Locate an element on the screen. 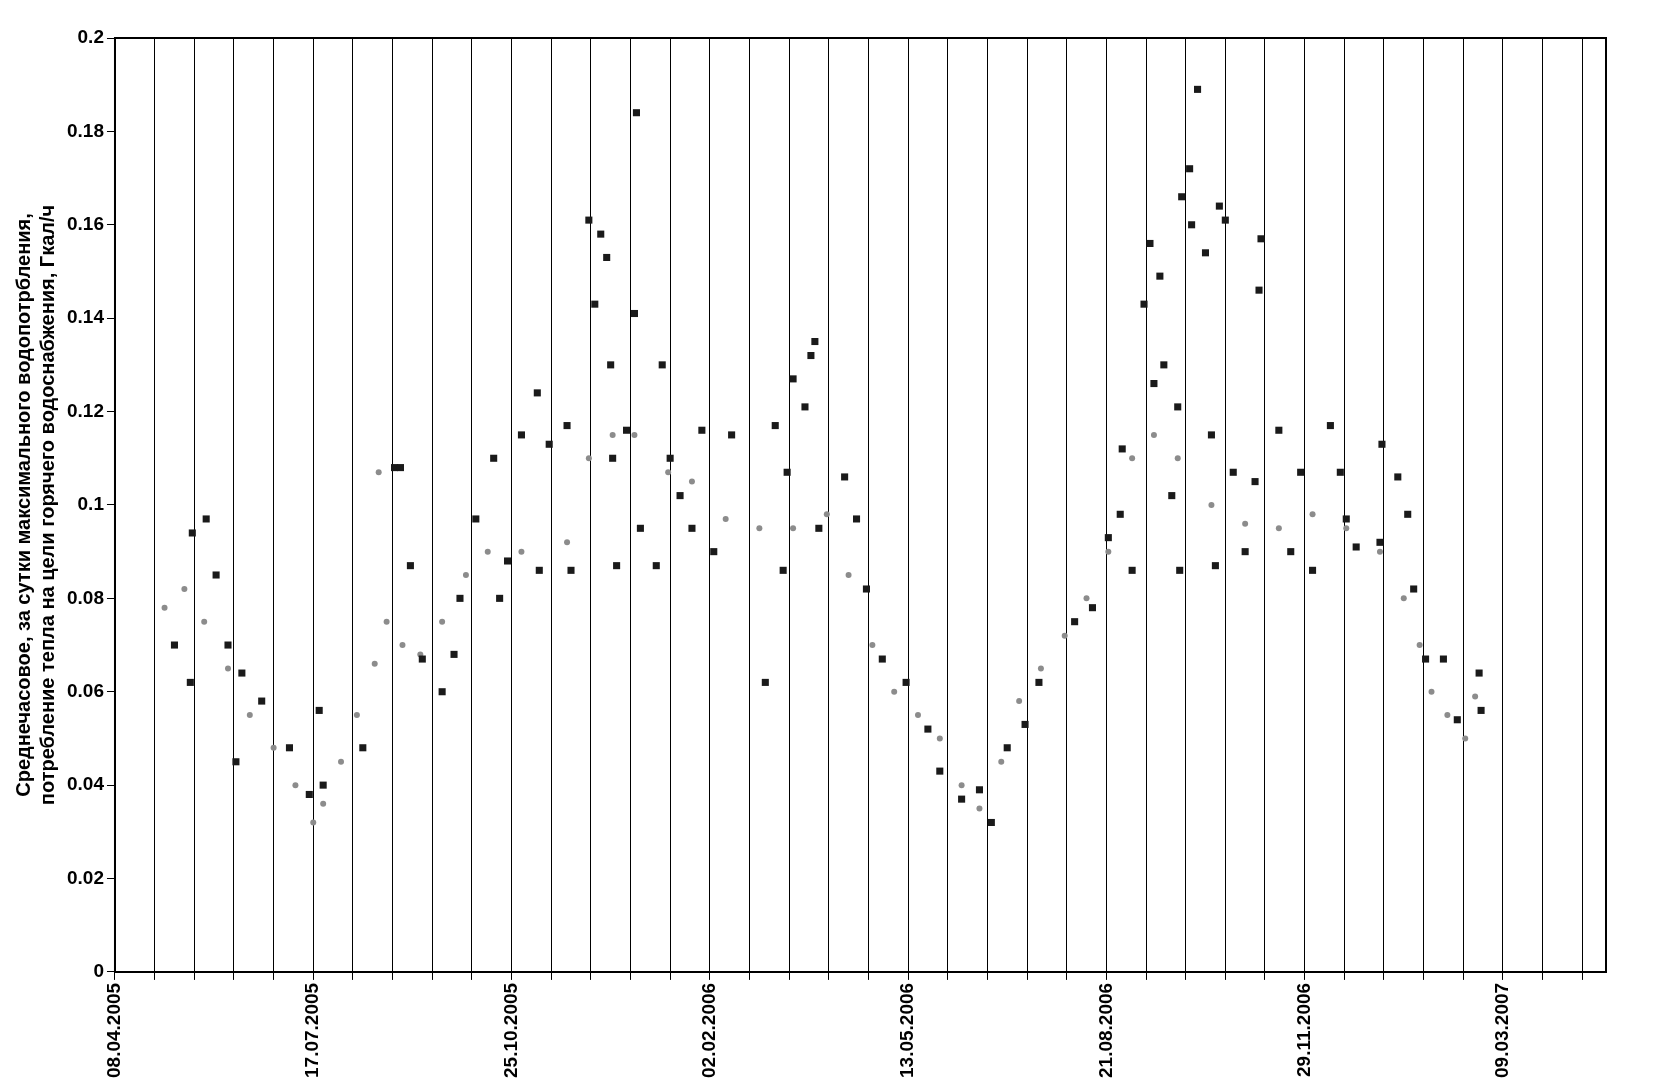 The height and width of the screenshot is (1089, 1654). y-tick-label: 0.02 is located at coordinates (85, 877).